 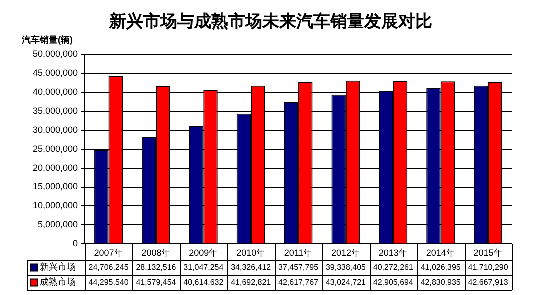 What do you see at coordinates (270, 21) in the screenshot?
I see `chart-title: 新兴市场与成熟市场未来汽车销量发展对比` at bounding box center [270, 21].